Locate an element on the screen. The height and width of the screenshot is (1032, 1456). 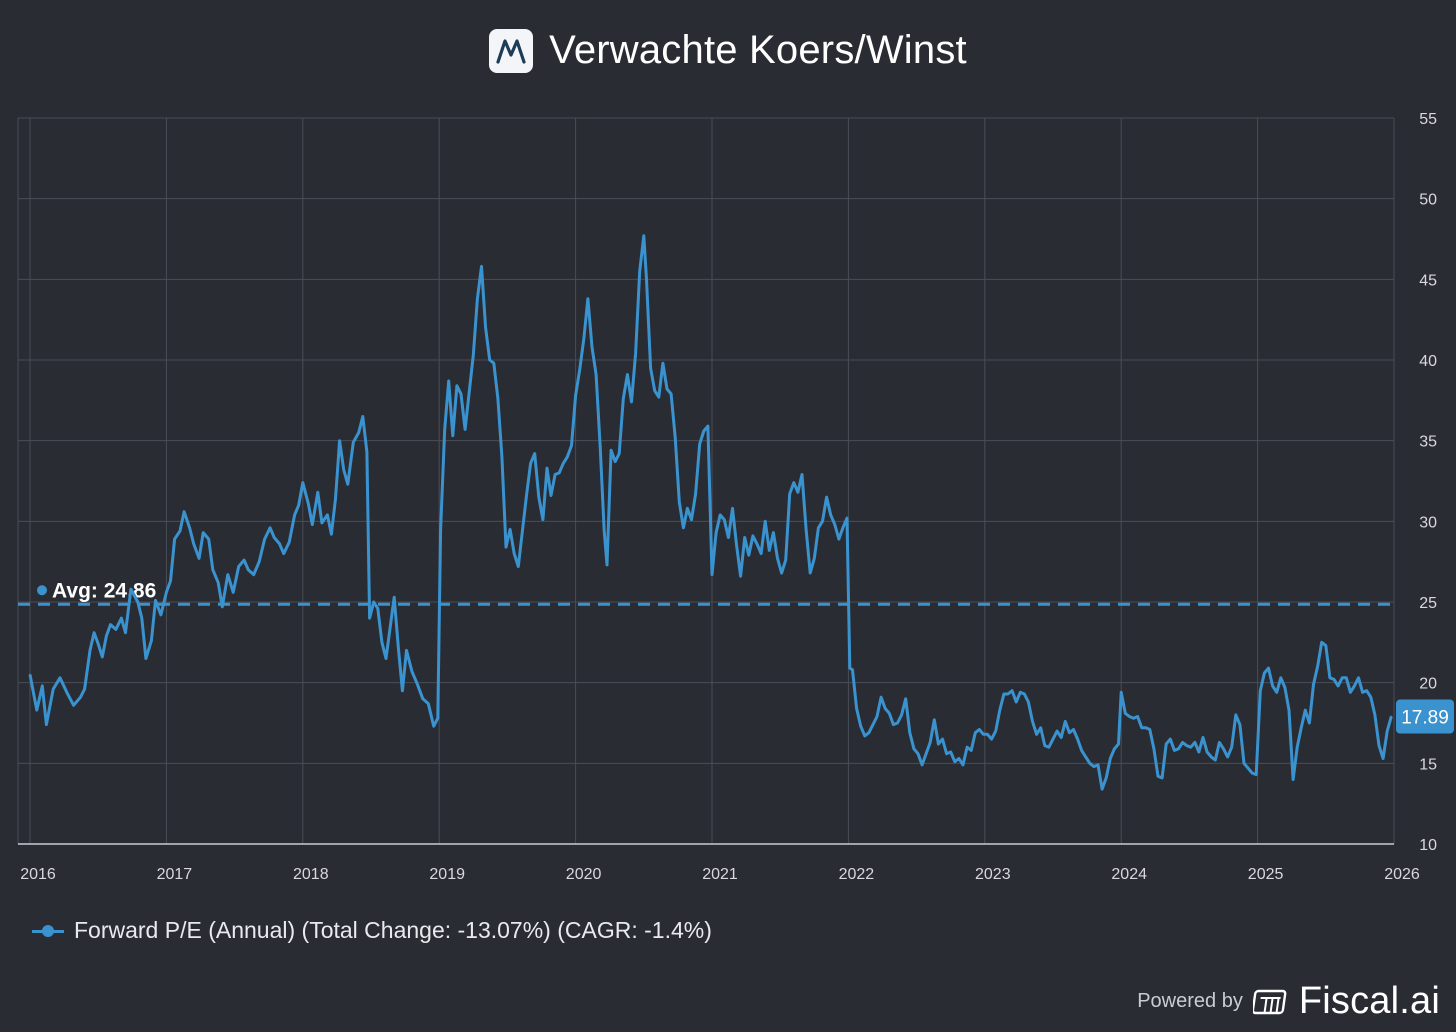
y-tick-label: 50 is located at coordinates (1428, 200).